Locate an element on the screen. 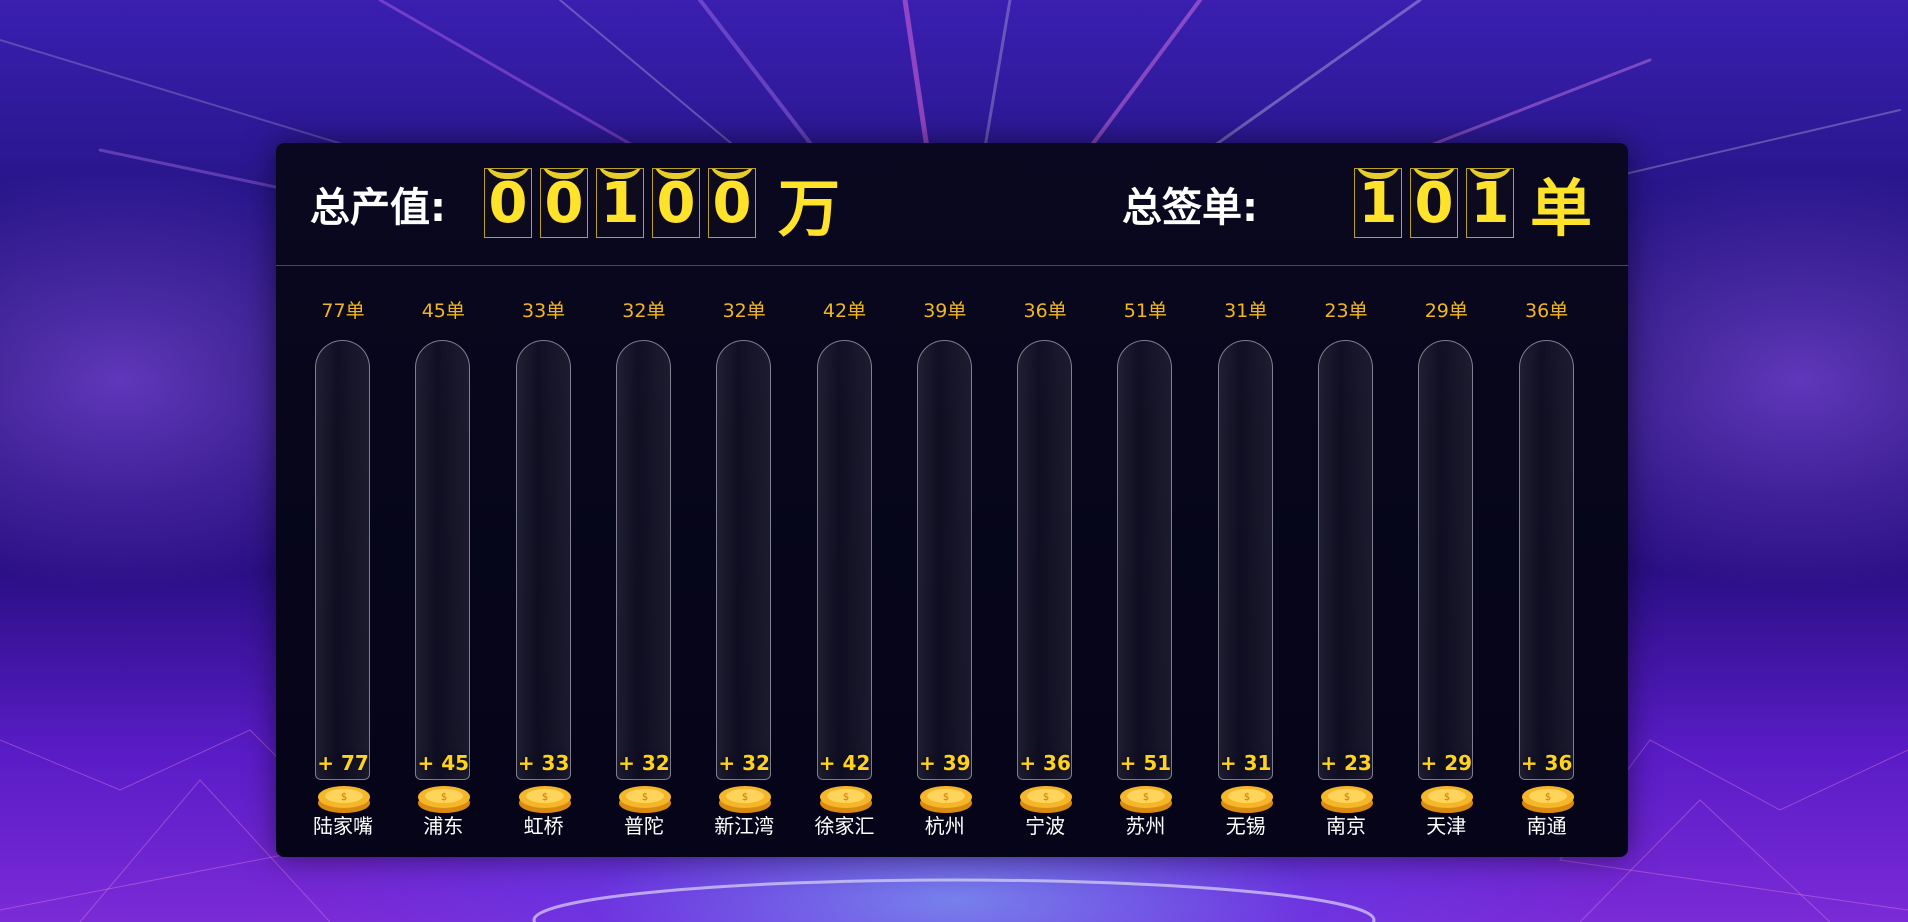  order-count-label: 45单 is located at coordinates (443, 311).